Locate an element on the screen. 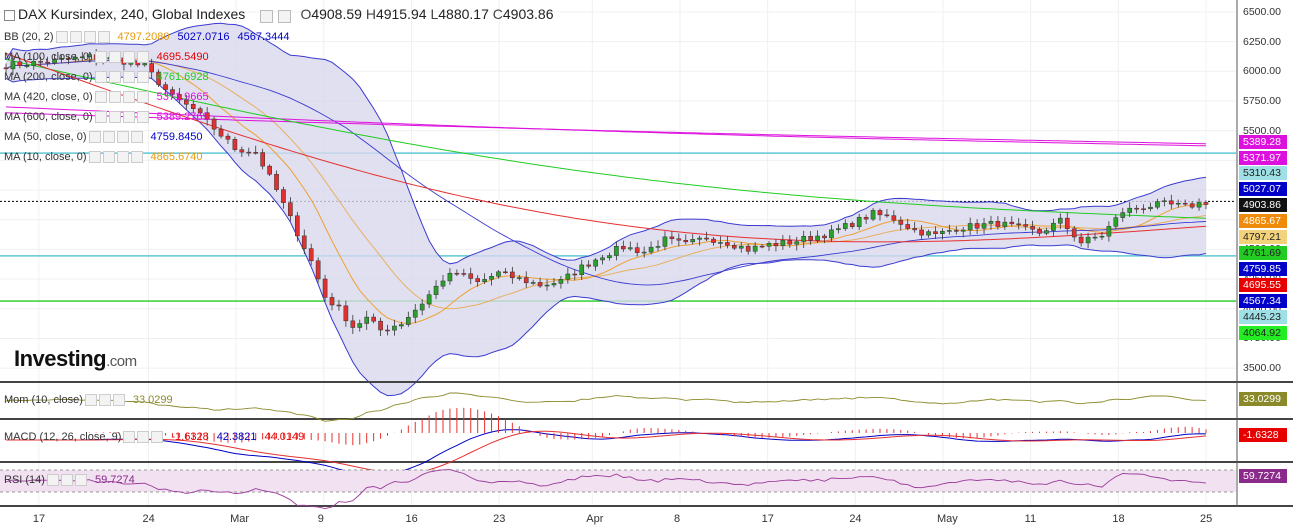 This screenshot has height=531, width=1293. header-settings-icon is located at coordinates (267, 16).